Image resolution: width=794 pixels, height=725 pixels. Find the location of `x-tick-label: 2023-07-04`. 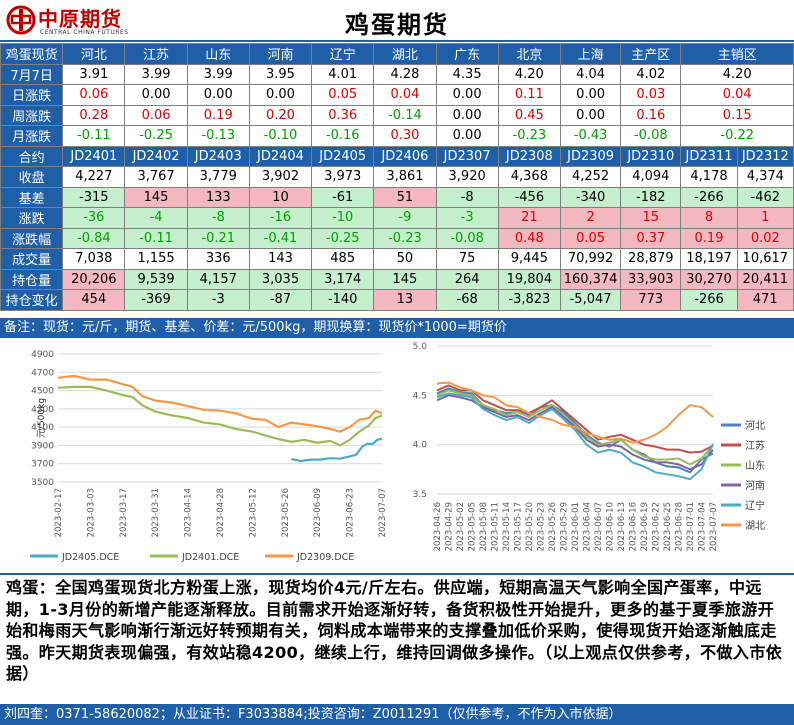

x-tick-label: 2023-07-04 is located at coordinates (703, 526).